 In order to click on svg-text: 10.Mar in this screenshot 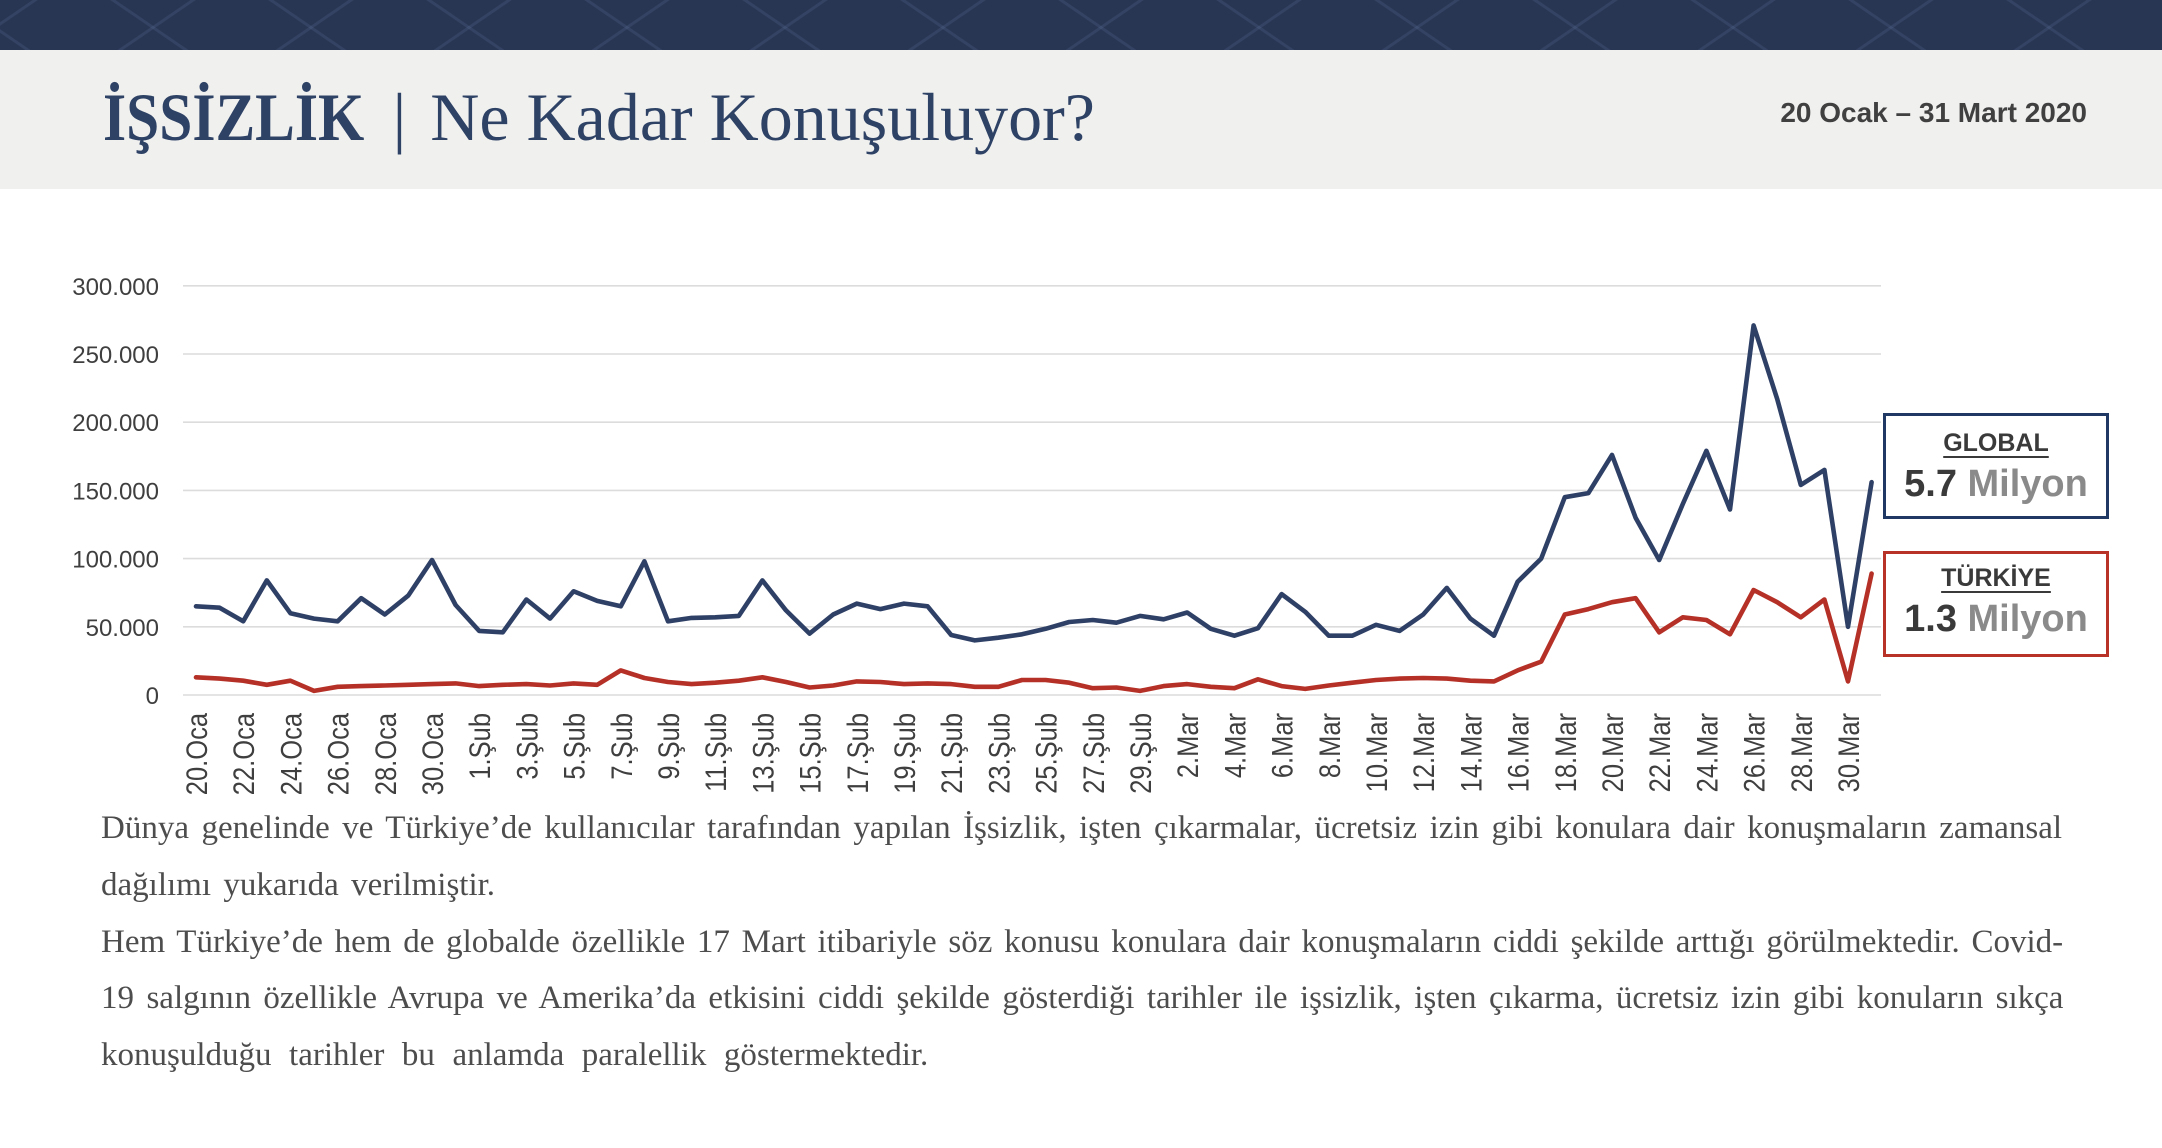, I will do `click(1376, 752)`.